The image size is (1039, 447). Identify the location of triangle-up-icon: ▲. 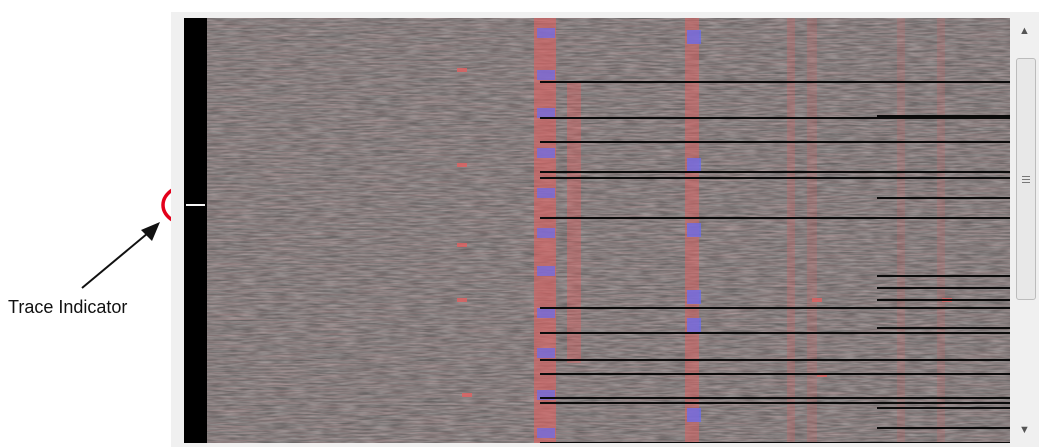
(1024, 31).